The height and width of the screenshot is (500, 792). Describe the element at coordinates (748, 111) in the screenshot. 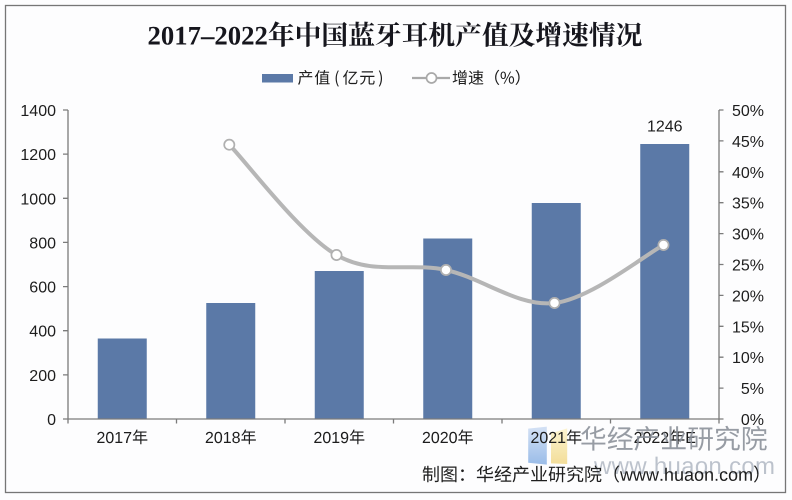

I see `svg-text: 50%` at that location.